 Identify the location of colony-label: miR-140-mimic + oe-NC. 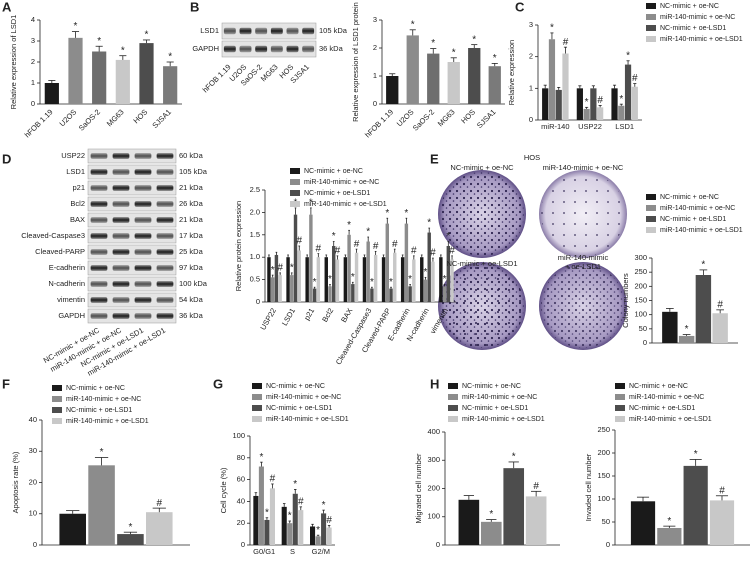
(583, 167).